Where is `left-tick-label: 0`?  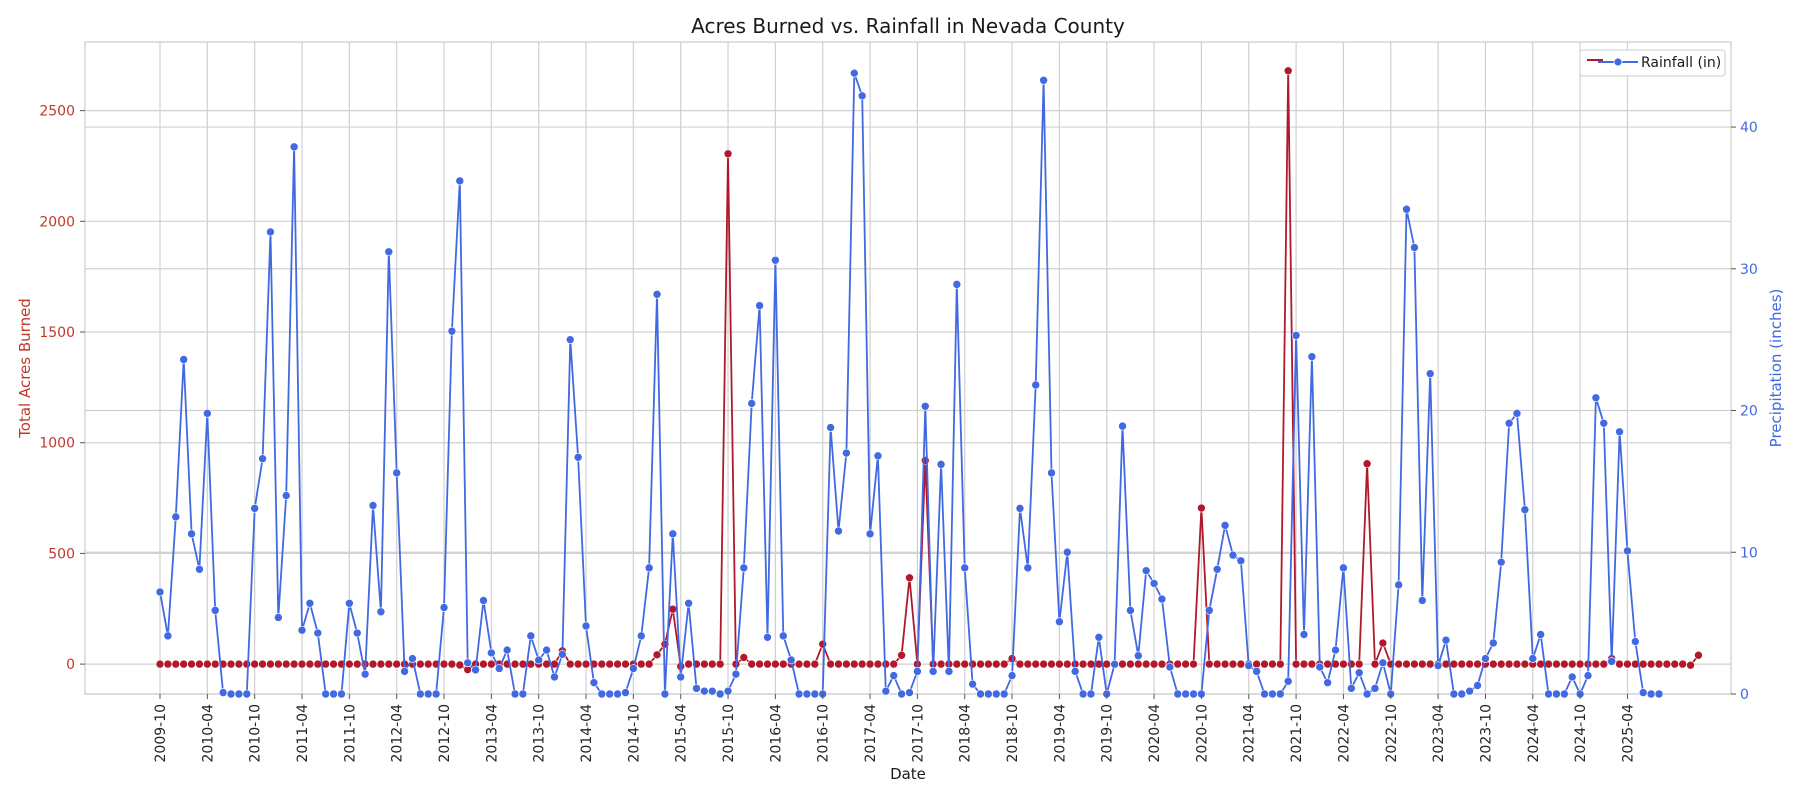 left-tick-label: 0 is located at coordinates (70, 665).